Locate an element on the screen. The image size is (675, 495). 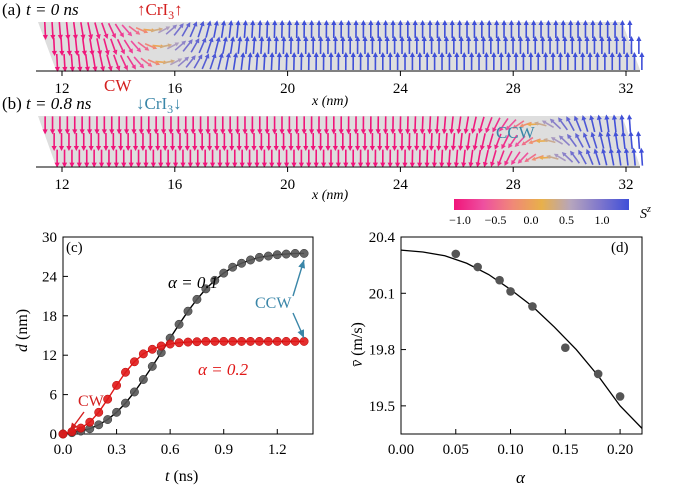
cw-arrow-head is located at coordinates (74, 426).